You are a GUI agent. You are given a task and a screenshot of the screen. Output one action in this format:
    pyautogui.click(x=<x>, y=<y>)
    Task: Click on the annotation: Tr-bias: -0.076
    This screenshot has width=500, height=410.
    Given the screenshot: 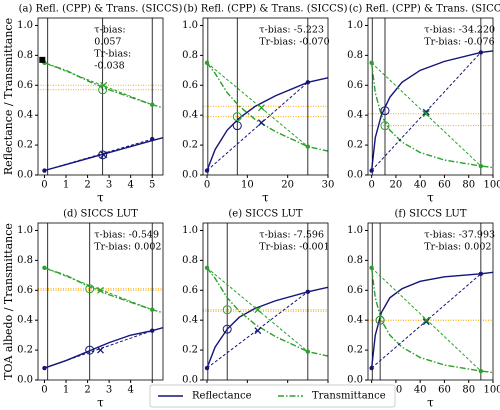 What is the action you would take?
    pyautogui.click(x=459, y=42)
    